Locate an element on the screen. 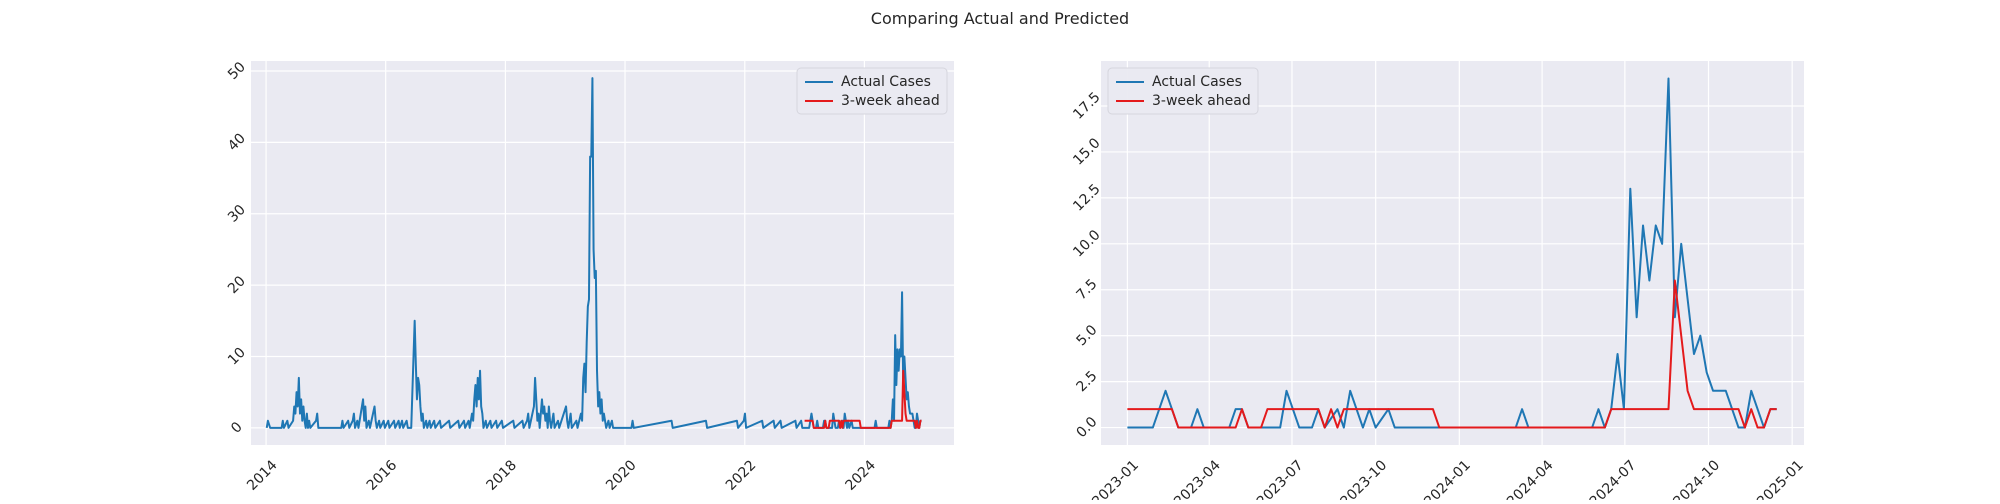 Image resolution: width=2000 pixels, height=504 pixels. x-tick-label: 2023-10 is located at coordinates (1364, 478).